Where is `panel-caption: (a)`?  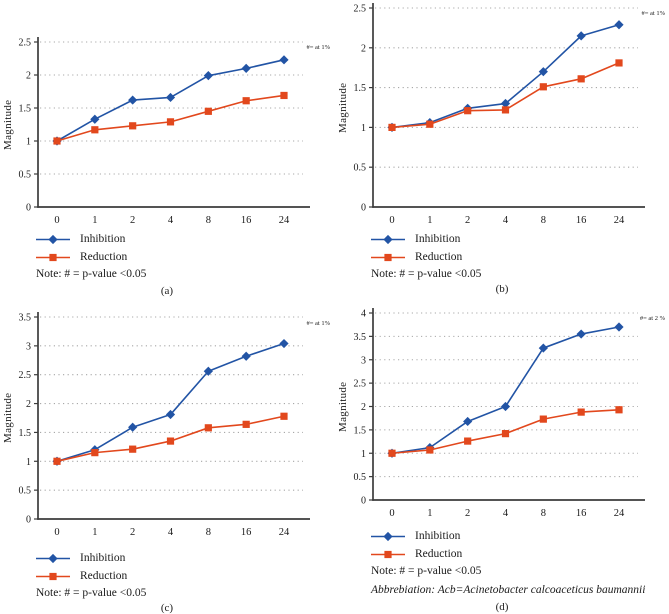
panel-caption: (a) is located at coordinates (167, 291).